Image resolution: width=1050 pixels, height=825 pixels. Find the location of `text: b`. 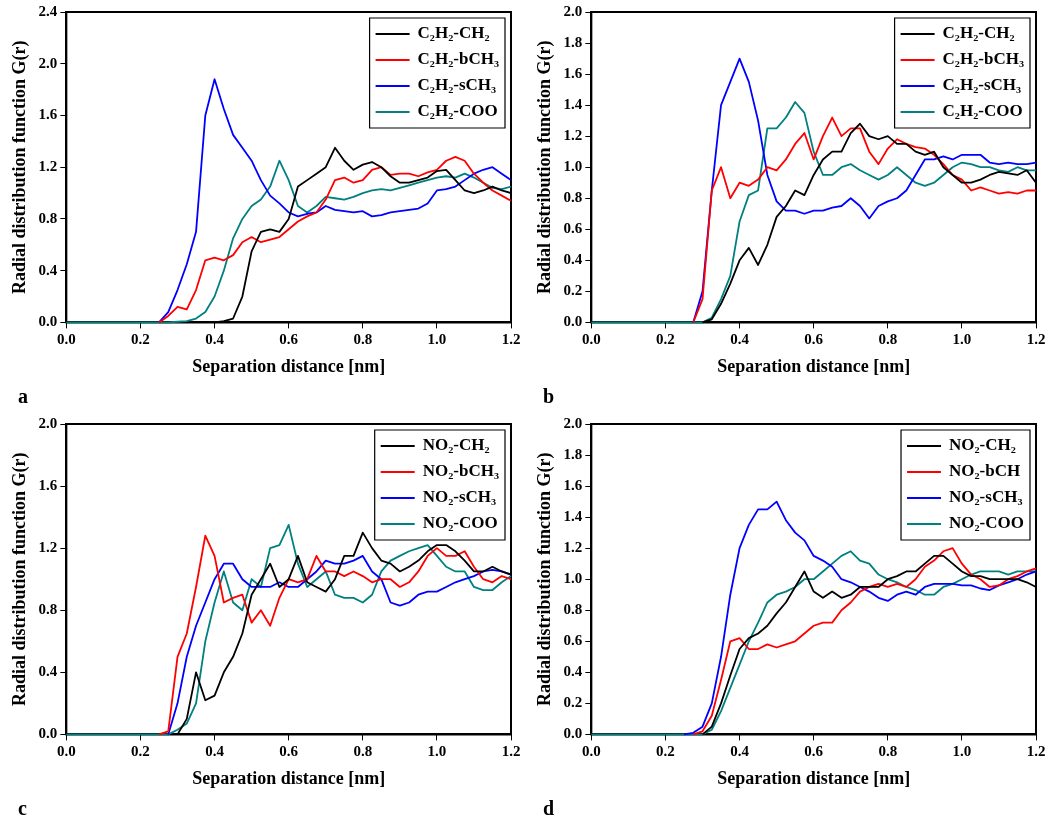

text: b is located at coordinates (549, 396).